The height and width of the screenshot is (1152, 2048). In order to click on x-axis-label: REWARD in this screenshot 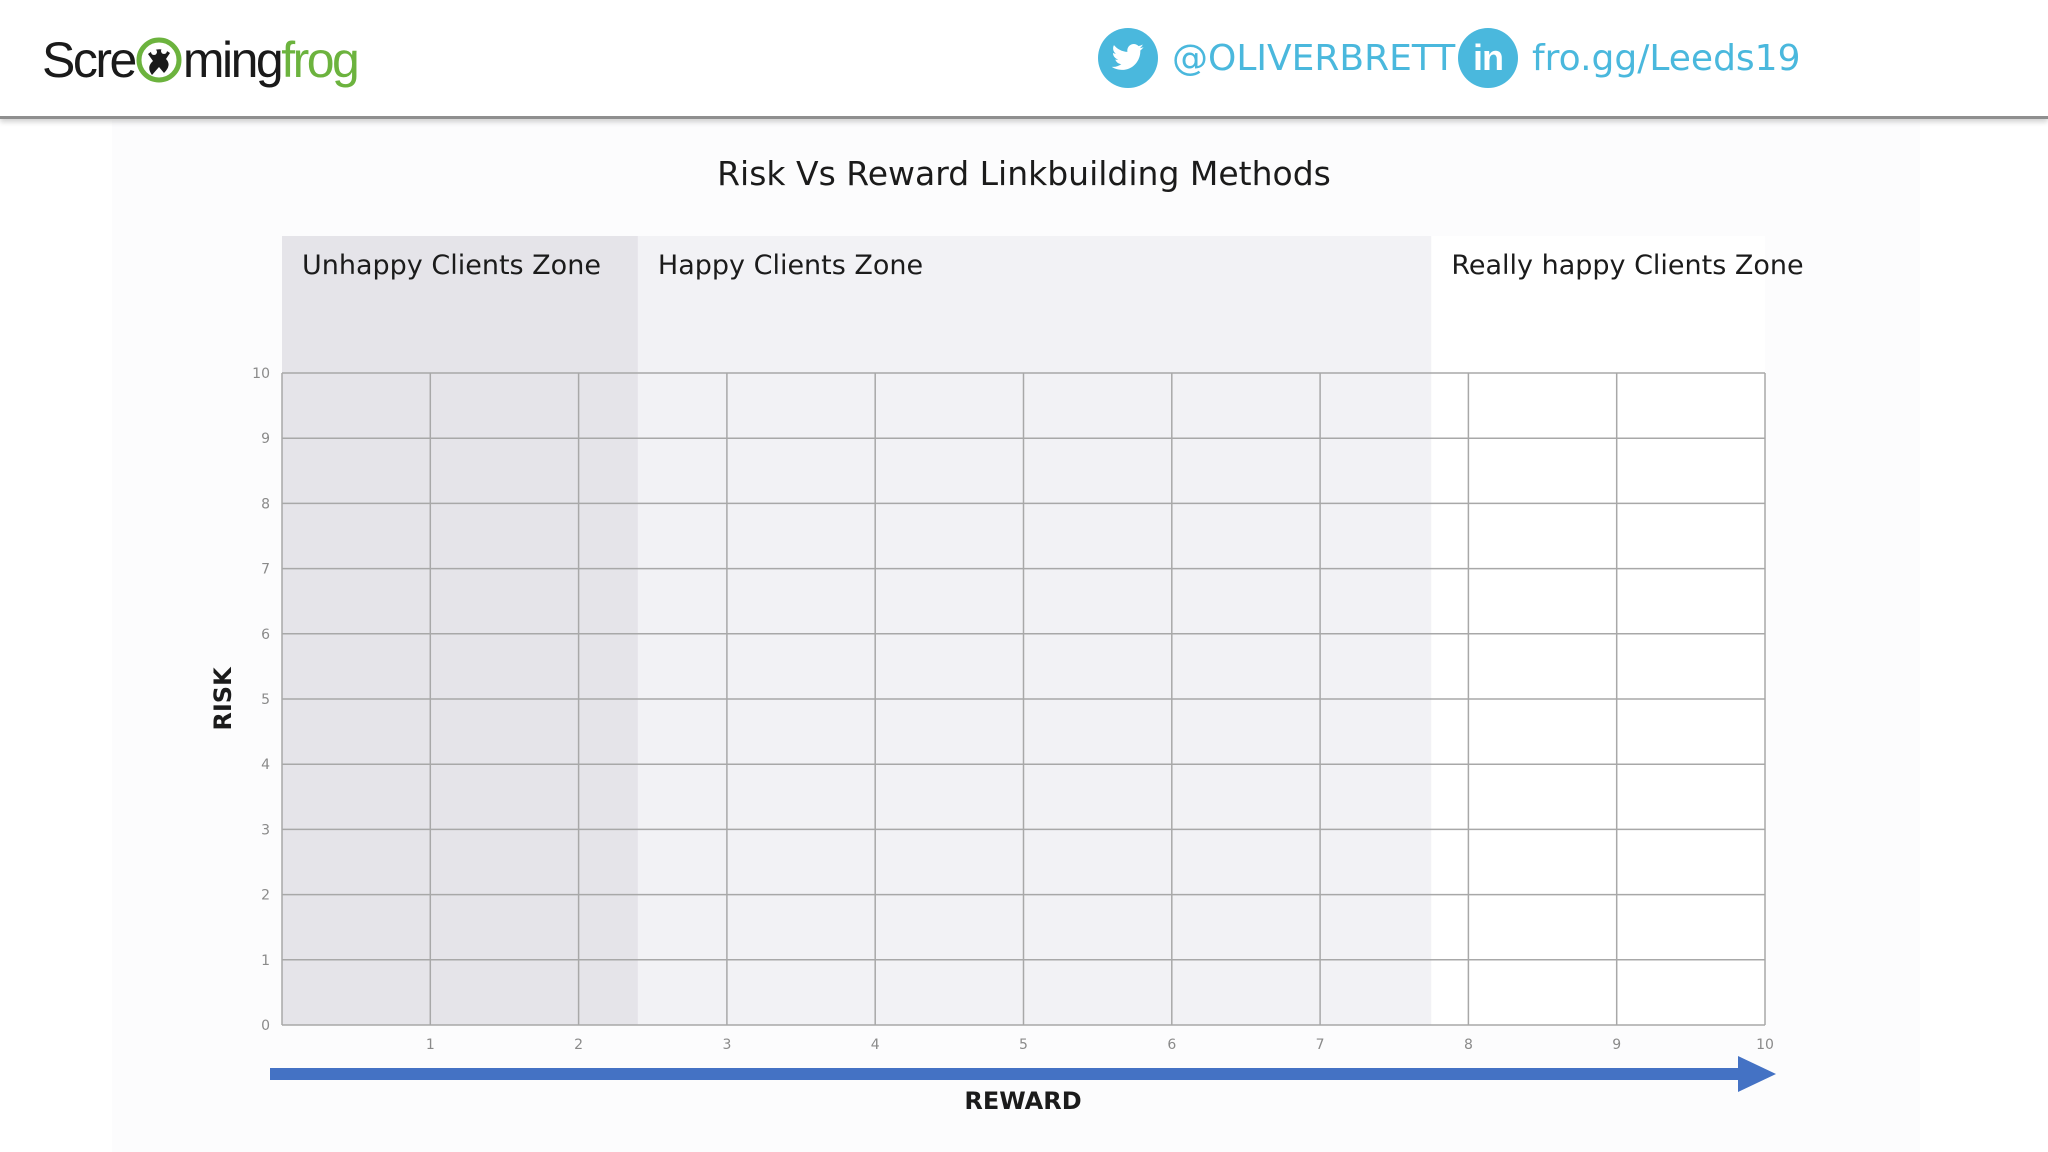, I will do `click(1022, 1101)`.